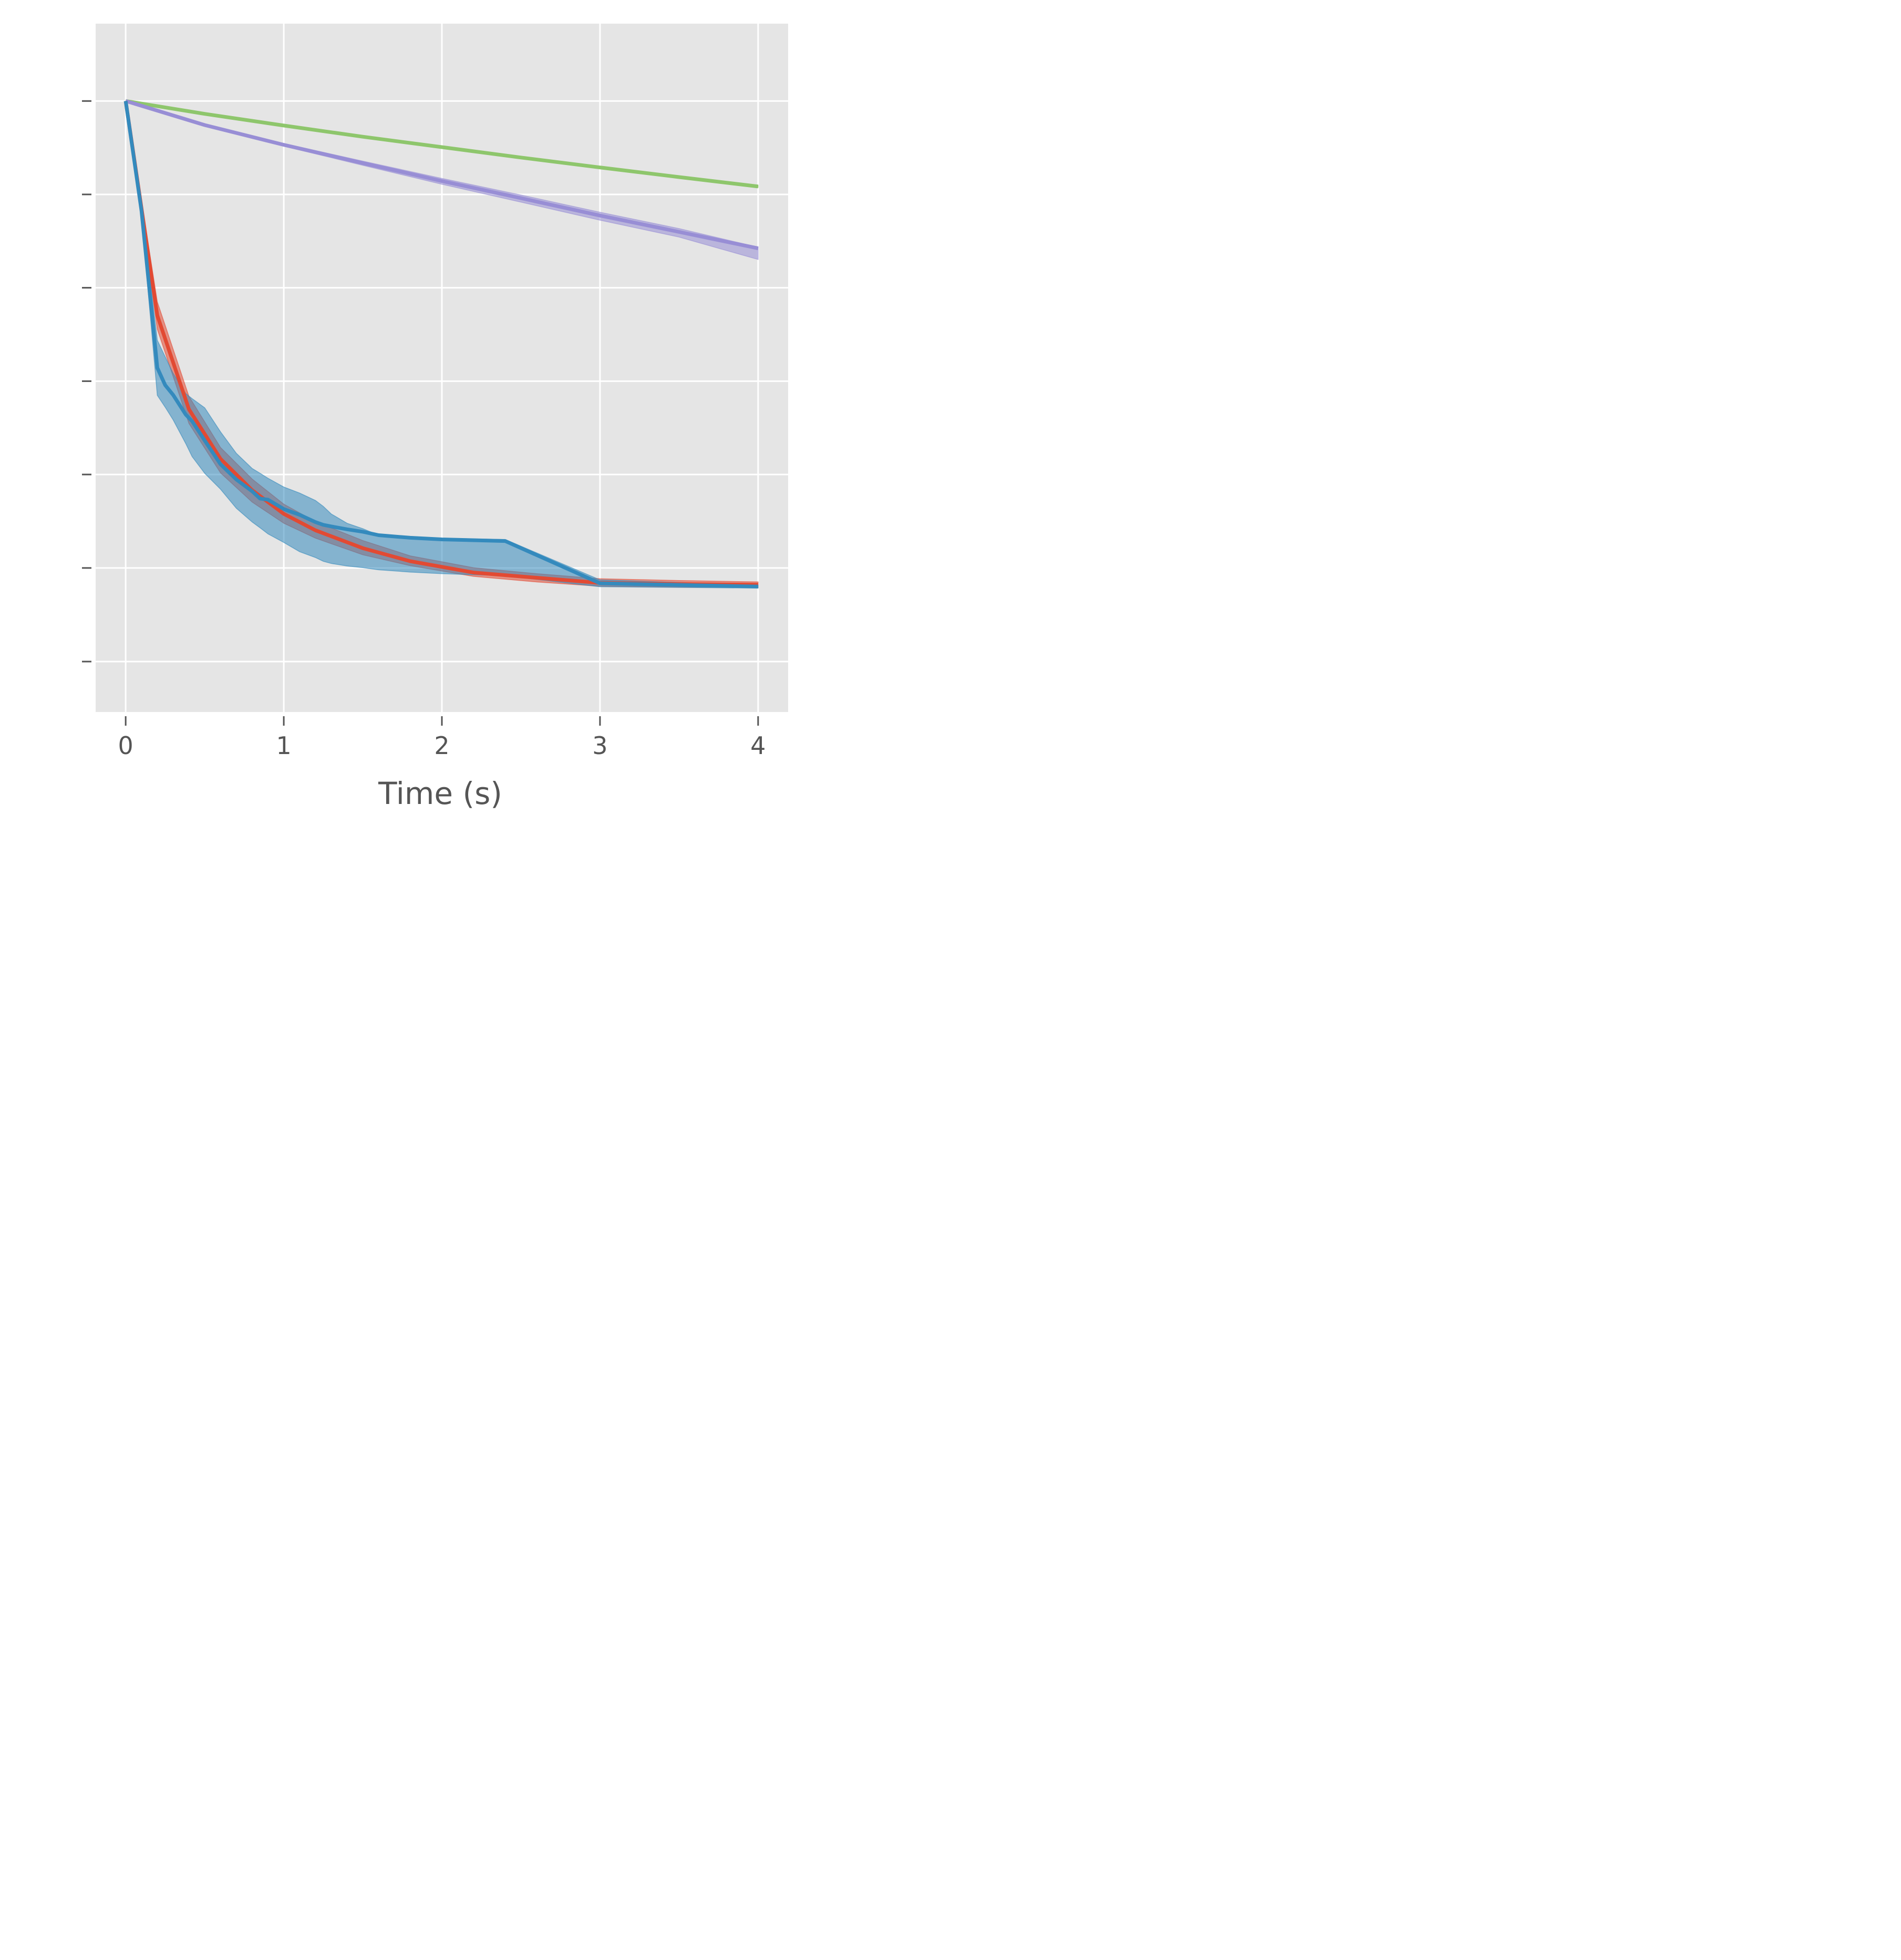 This screenshot has width=1901, height=1960. I want to click on x-tick-label: 1, so click(283, 745).